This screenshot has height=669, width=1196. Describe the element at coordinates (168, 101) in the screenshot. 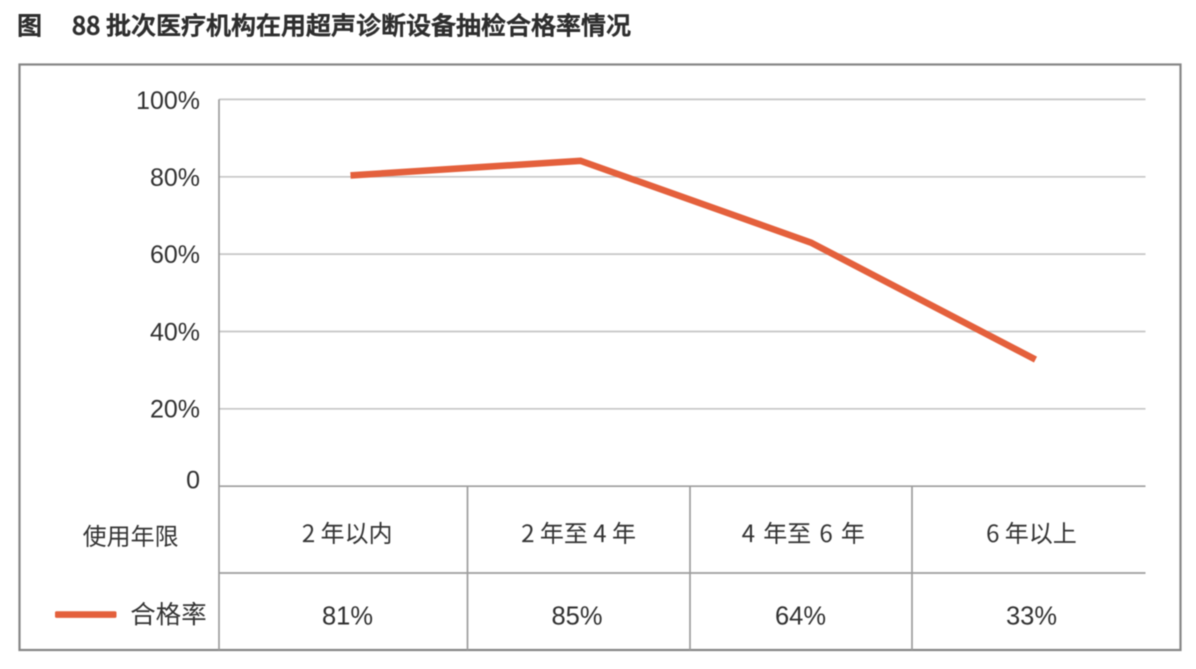

I see `svg-text: 100%` at that location.